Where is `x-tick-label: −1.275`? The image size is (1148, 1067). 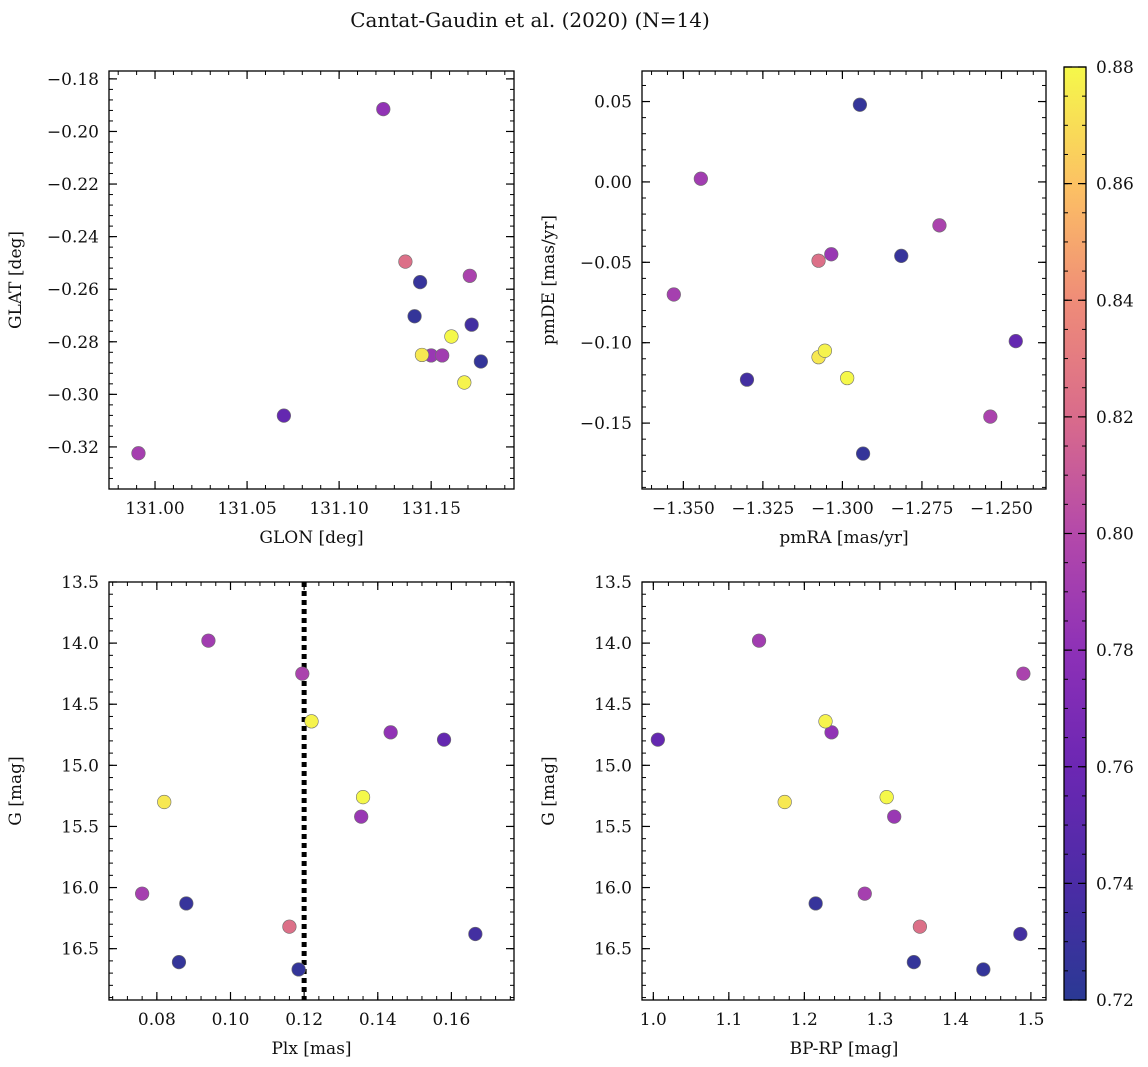
x-tick-label: −1.275 is located at coordinates (921, 509).